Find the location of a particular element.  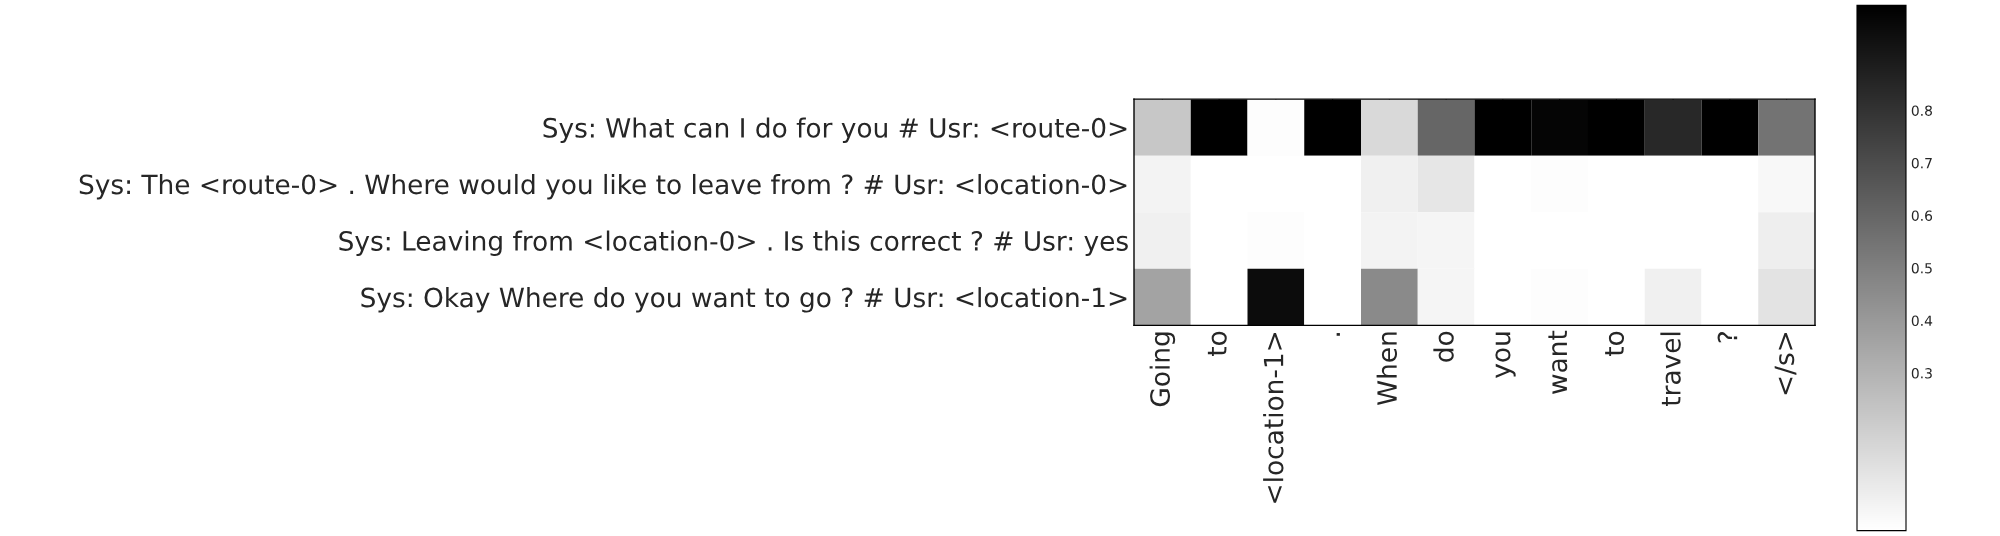

y-tick-label: Sys: What can I do for you # Usr: <route-0> is located at coordinates (835, 130).